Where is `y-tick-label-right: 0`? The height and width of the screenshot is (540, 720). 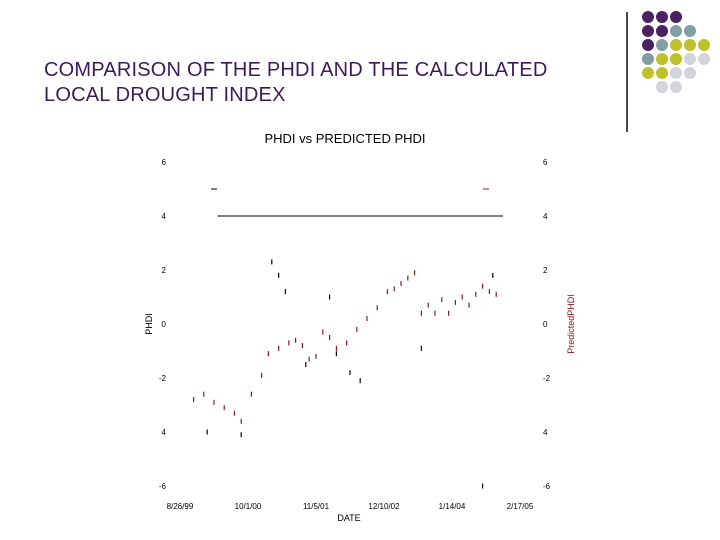
y-tick-label-right: 0 is located at coordinates (545, 324).